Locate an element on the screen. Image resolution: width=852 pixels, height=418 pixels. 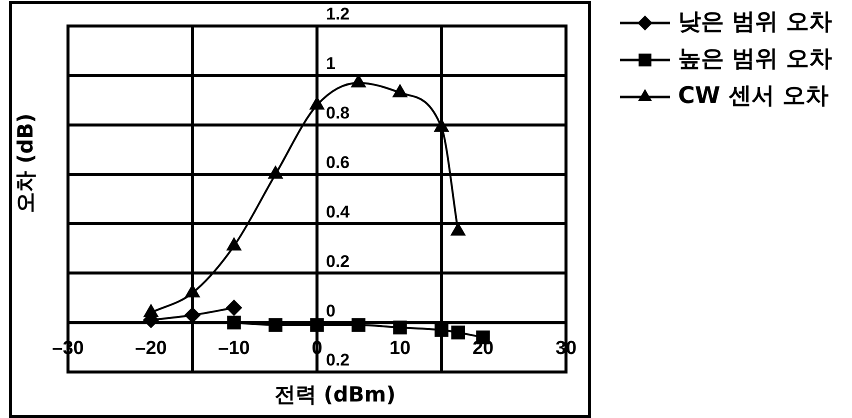
y-tick-label: 0.4 is located at coordinates (338, 212).